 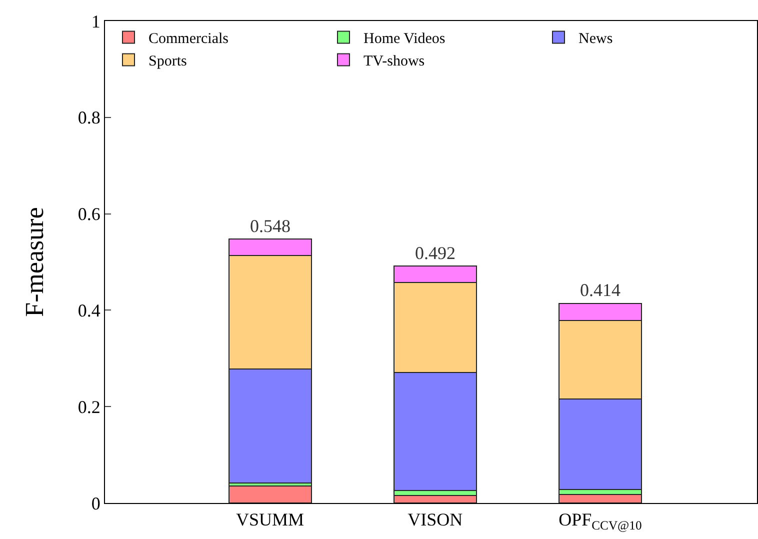 What do you see at coordinates (89, 214) in the screenshot?
I see `y-tick-label: 0.6` at bounding box center [89, 214].